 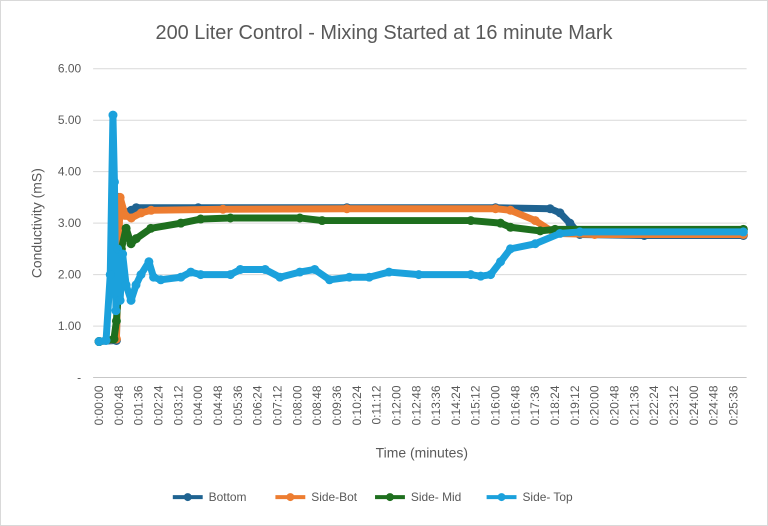 I want to click on x-tick-label: 0:04:00, so click(x=198, y=405).